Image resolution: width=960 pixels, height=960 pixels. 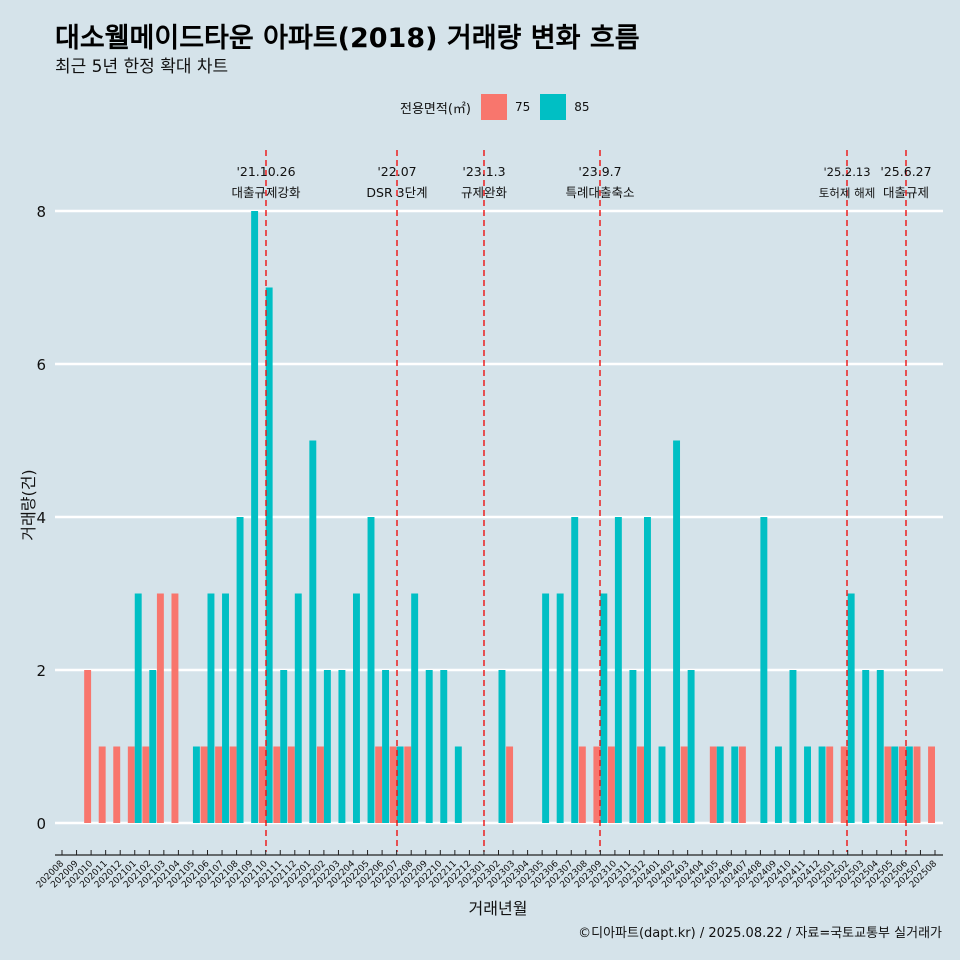 I want to click on legend-label-85: 85, so click(x=582, y=107).